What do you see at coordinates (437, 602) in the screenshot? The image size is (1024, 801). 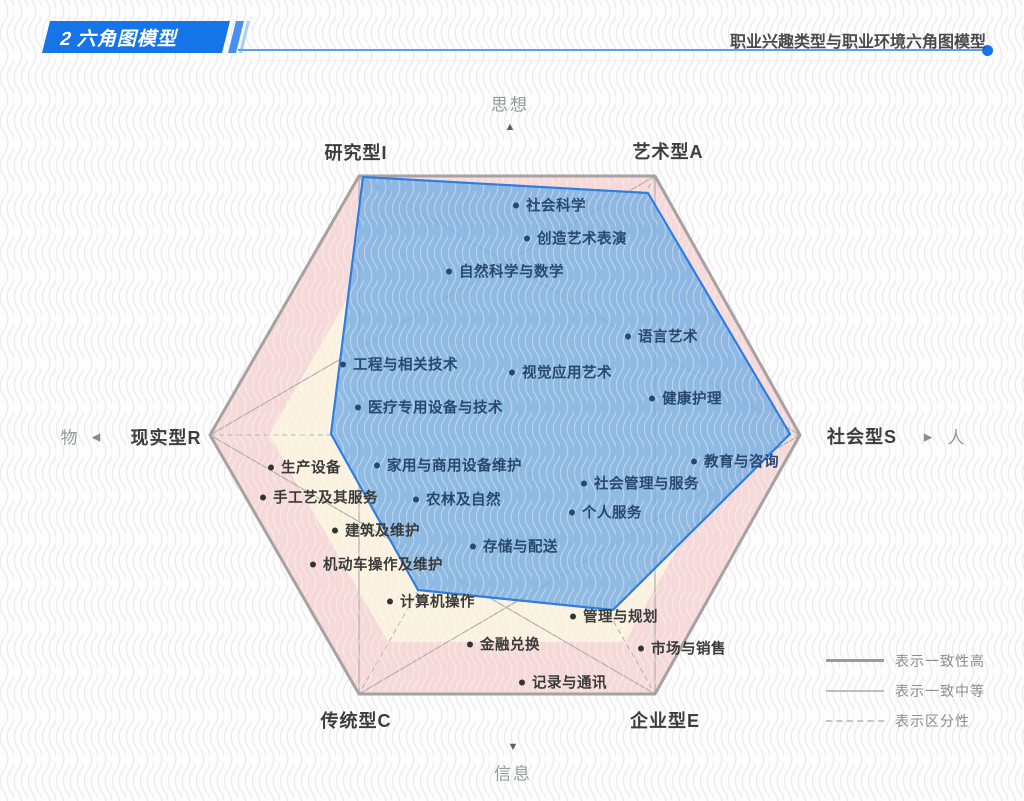 I see `occupation-label: 计算机操作` at bounding box center [437, 602].